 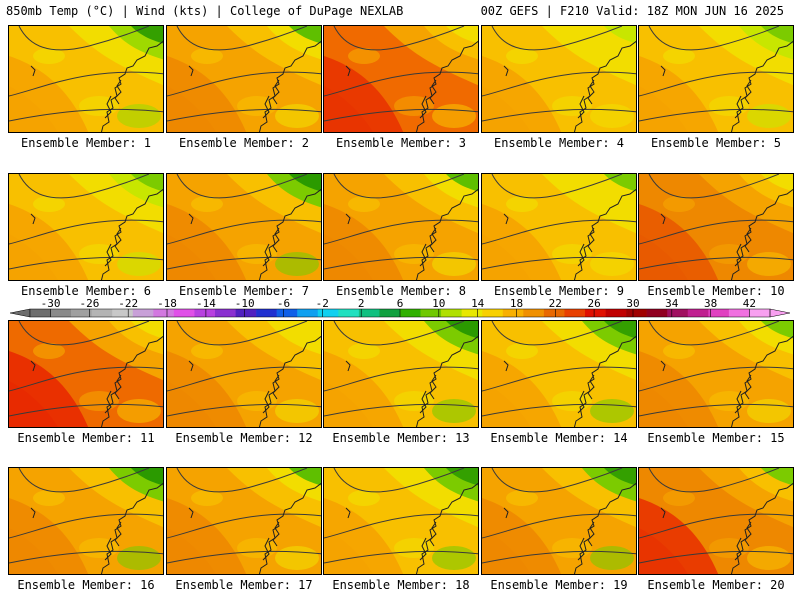 I want to click on colorbar-tick-label: 38, so click(x=710, y=304).